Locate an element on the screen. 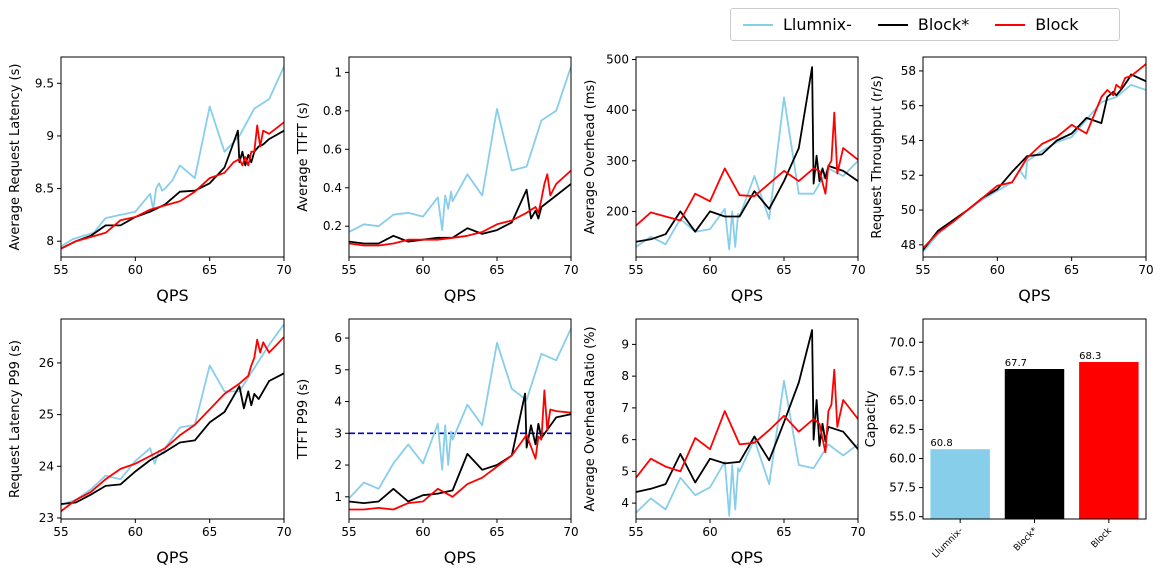 The height and width of the screenshot is (580, 1165). legend-entry-block: Block is located at coordinates (1036, 24).